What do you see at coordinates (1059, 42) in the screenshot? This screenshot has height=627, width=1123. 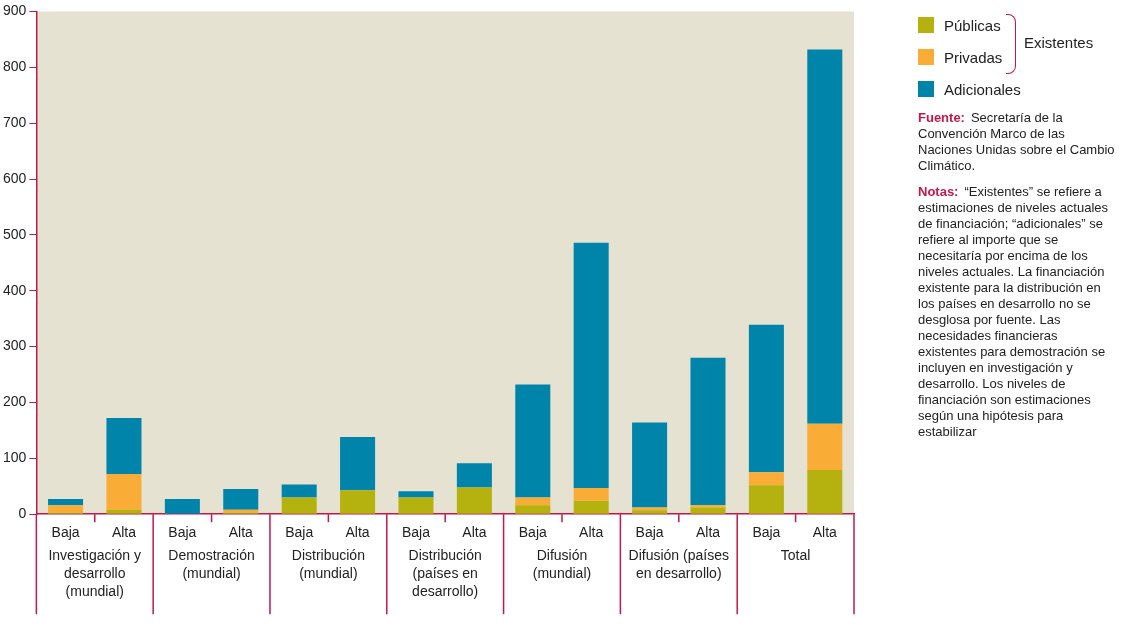 I see `legend-title: Existentes` at bounding box center [1059, 42].